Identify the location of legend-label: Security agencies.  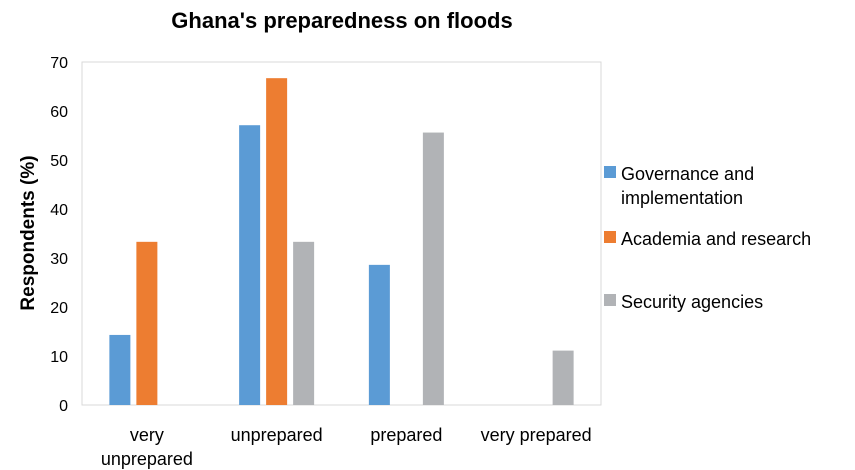
(692, 302).